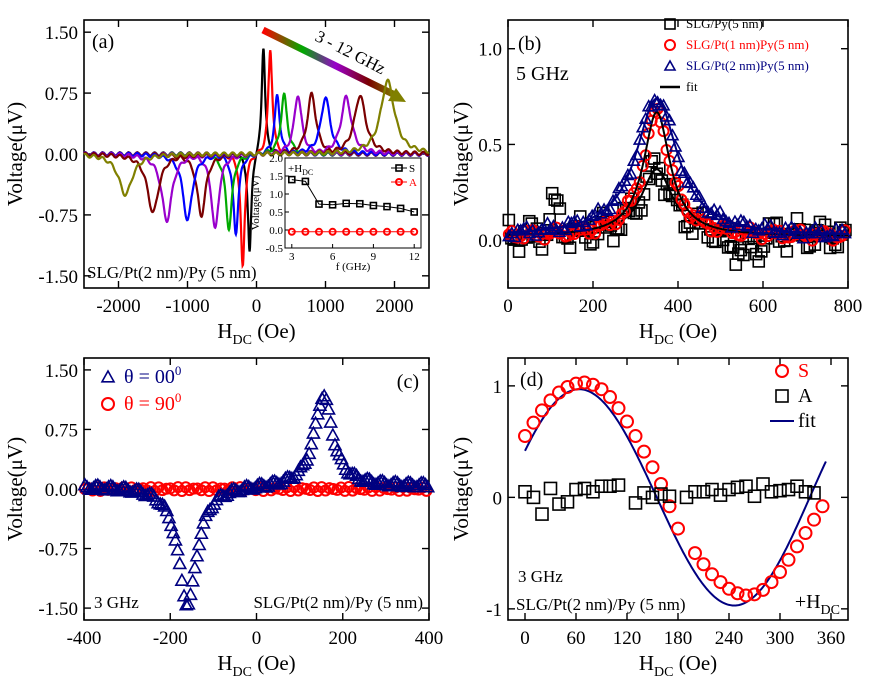  I want to click on x-tick-label: 300, so click(780, 638).